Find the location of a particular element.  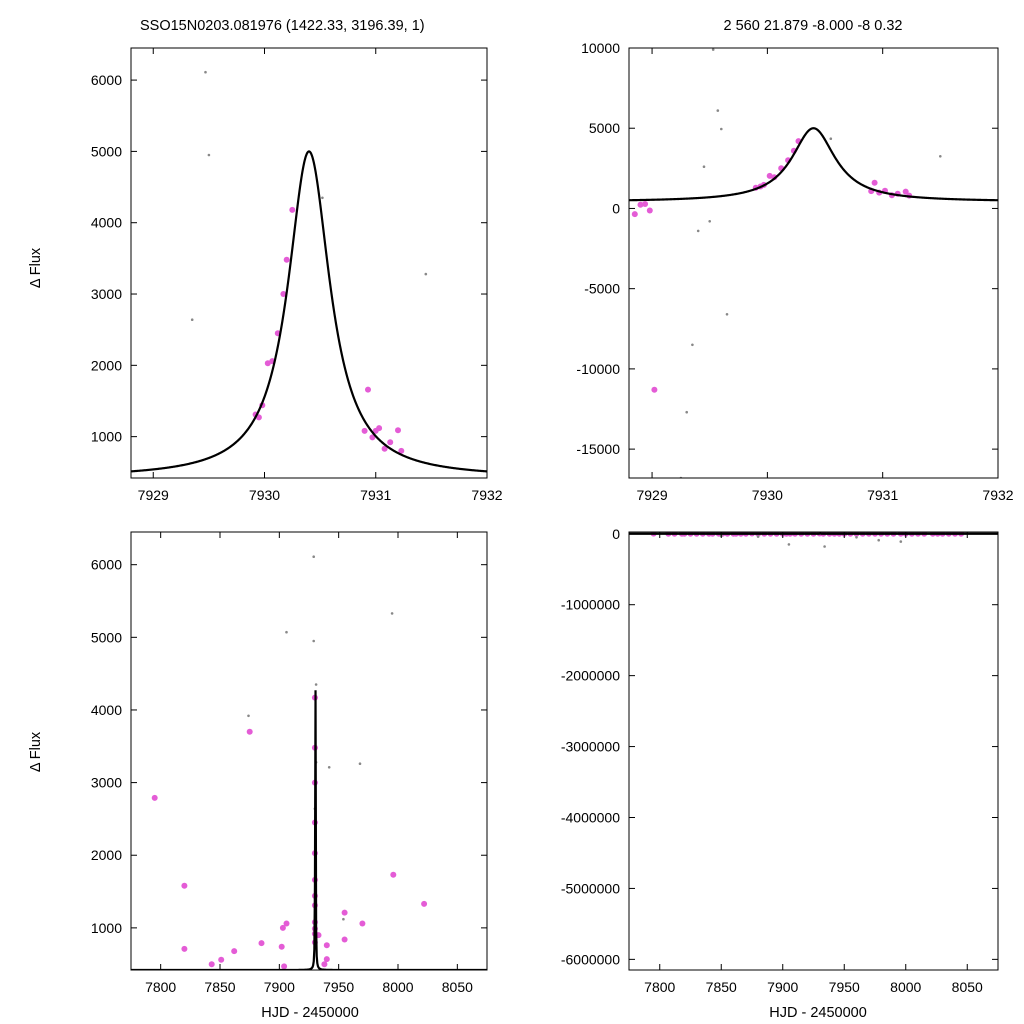

plot-frame is located at coordinates (309, 263).